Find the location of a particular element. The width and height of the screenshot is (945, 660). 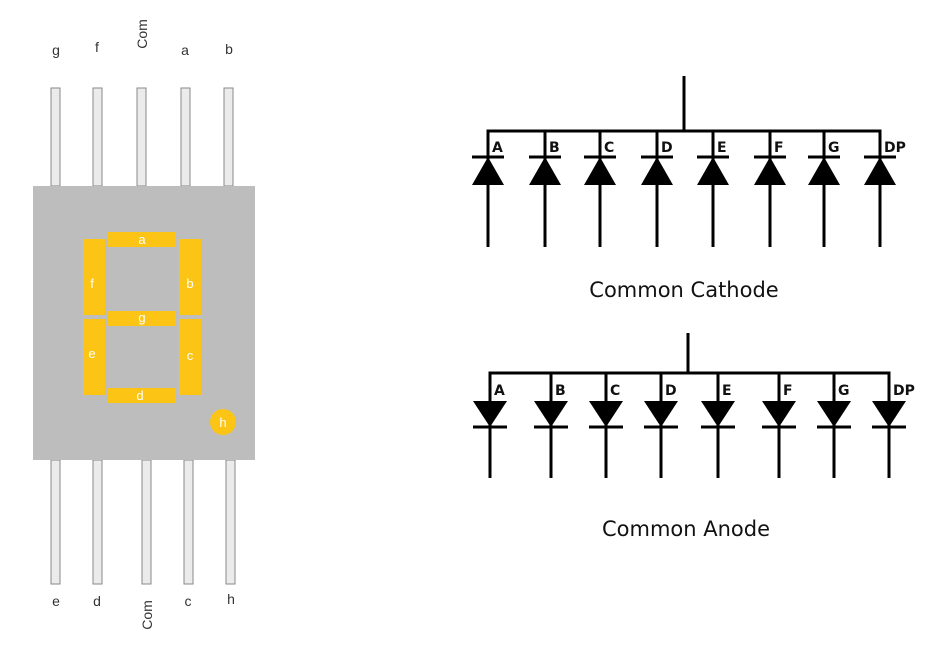

cc-diode-dp is located at coordinates (880, 171).